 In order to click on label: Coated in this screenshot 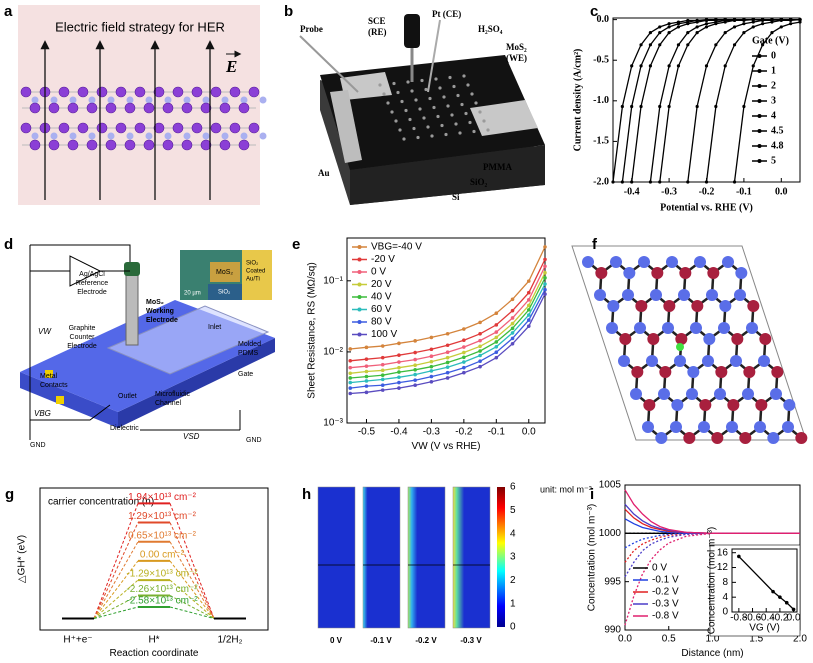, I will do `click(255, 272)`.